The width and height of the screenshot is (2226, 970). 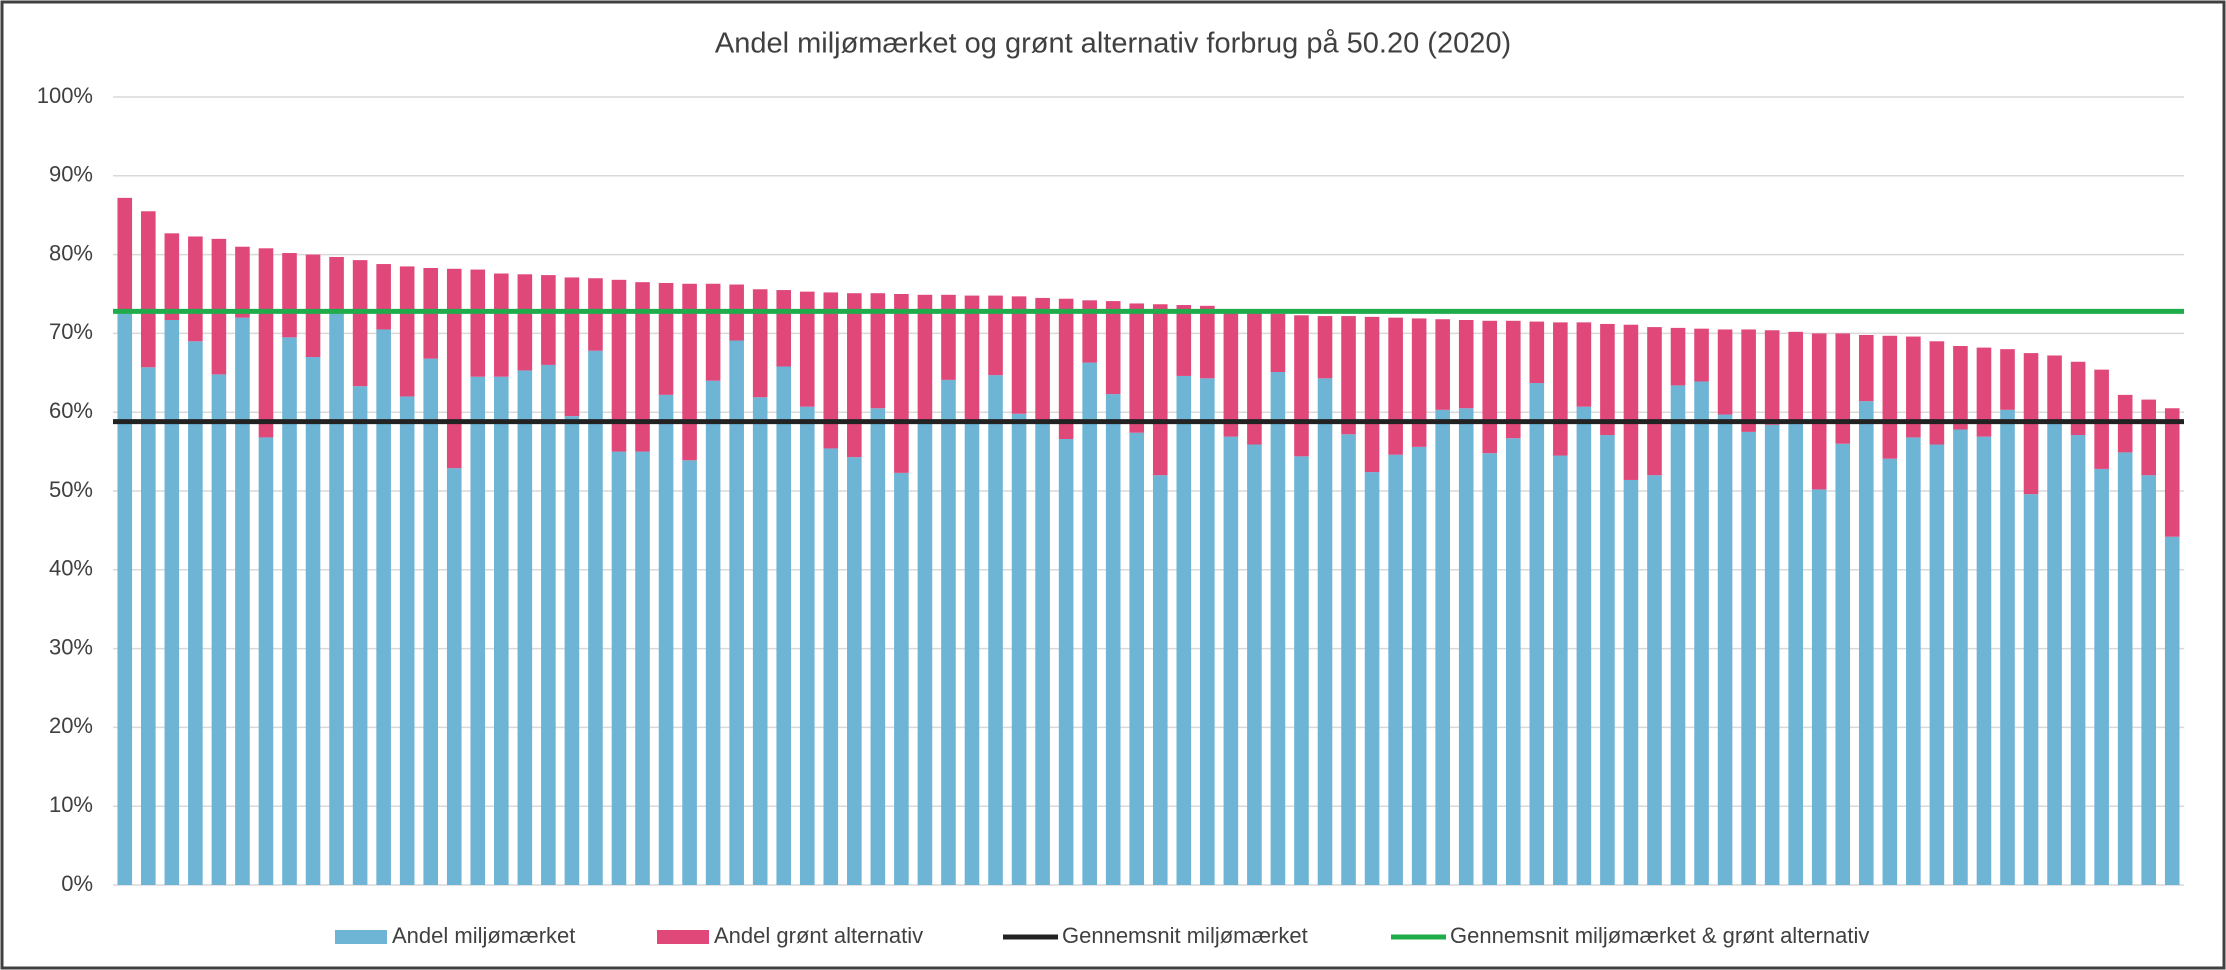 What do you see at coordinates (361, 937) in the screenshot?
I see `legend-swatch` at bounding box center [361, 937].